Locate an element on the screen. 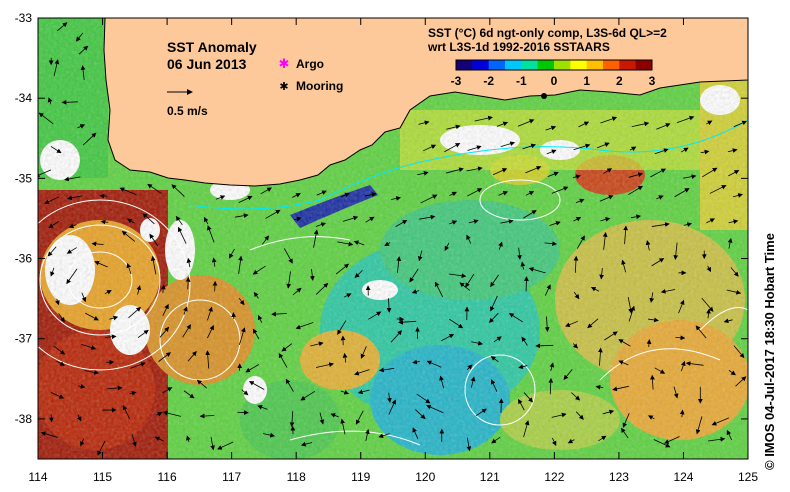 This screenshot has width=790, height=492. mooring-marker is located at coordinates (544, 96).